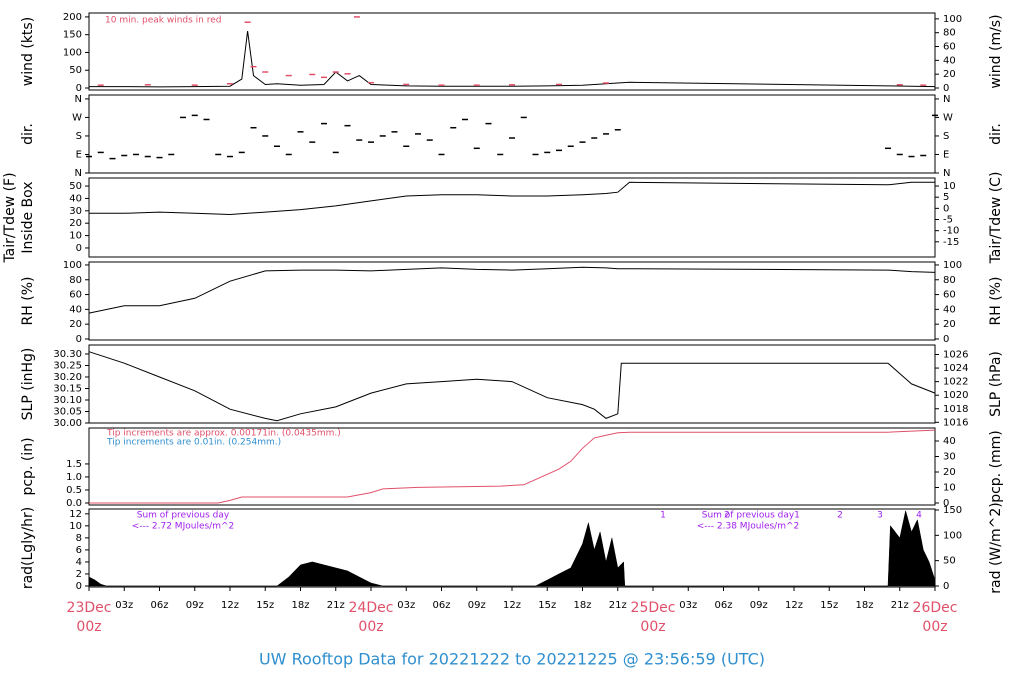  I want to click on y-tick-label: 8, so click(79, 538).